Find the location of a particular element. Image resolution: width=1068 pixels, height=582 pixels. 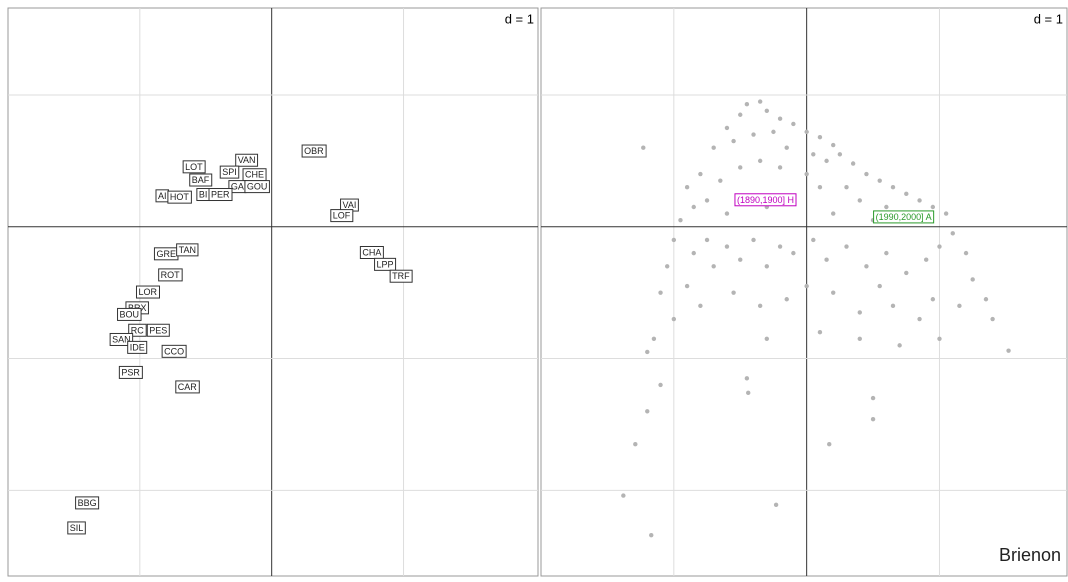

panel-title: Brienon is located at coordinates (1030, 555).